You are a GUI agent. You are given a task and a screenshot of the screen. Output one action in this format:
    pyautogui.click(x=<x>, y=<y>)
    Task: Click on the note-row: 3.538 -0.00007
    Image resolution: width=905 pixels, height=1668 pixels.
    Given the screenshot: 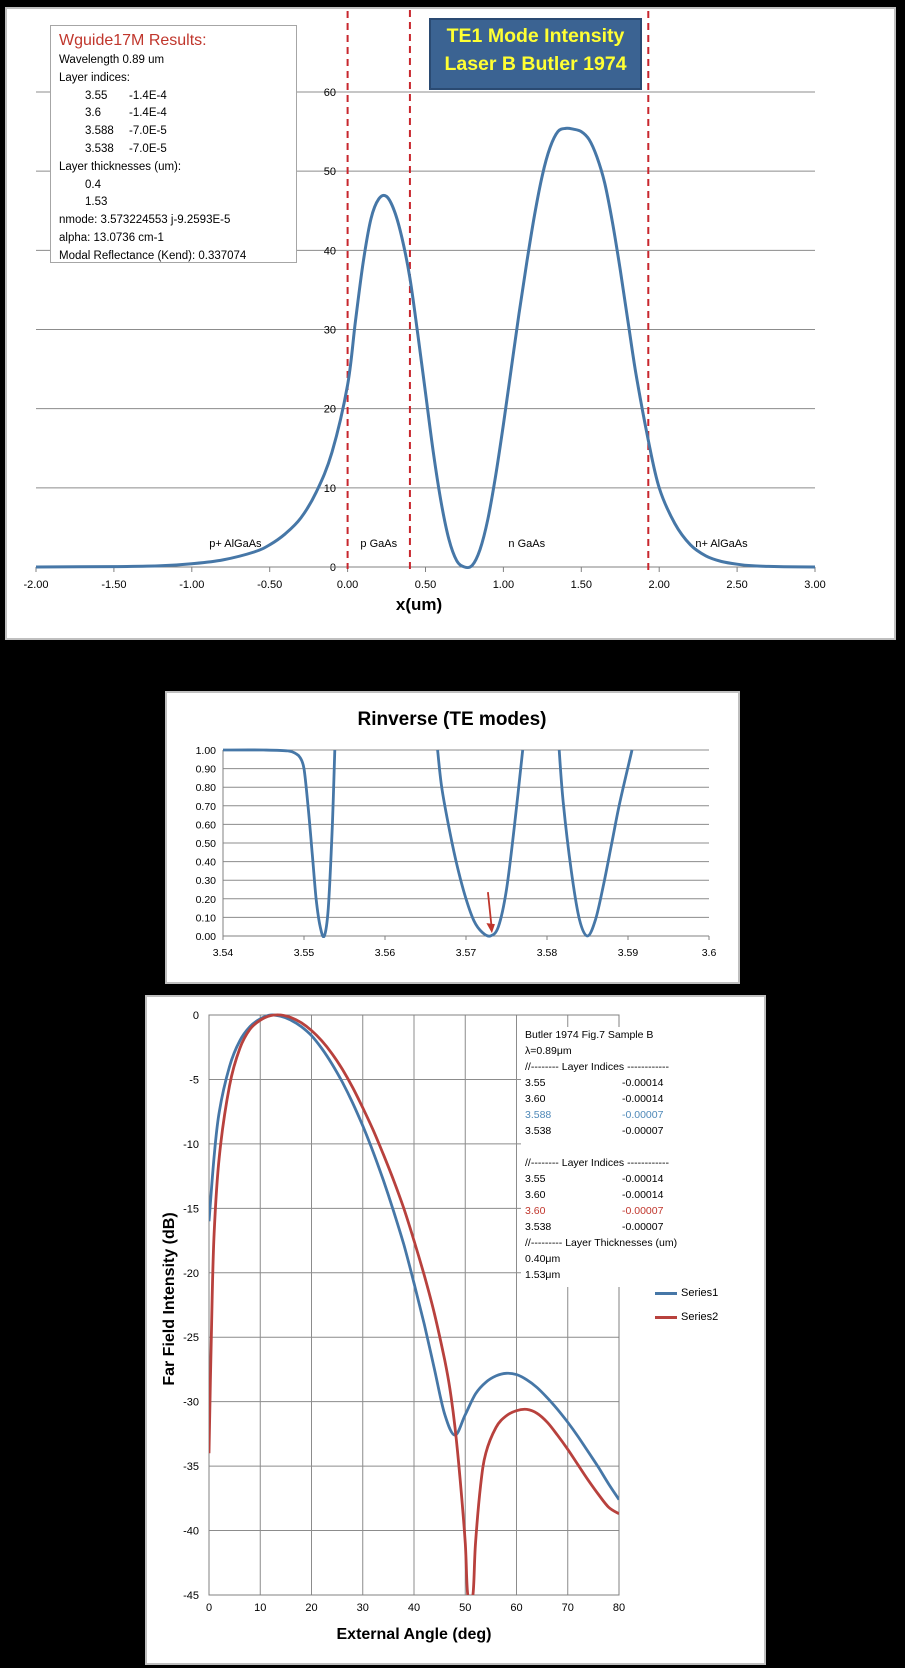 What is the action you would take?
    pyautogui.click(x=594, y=1227)
    